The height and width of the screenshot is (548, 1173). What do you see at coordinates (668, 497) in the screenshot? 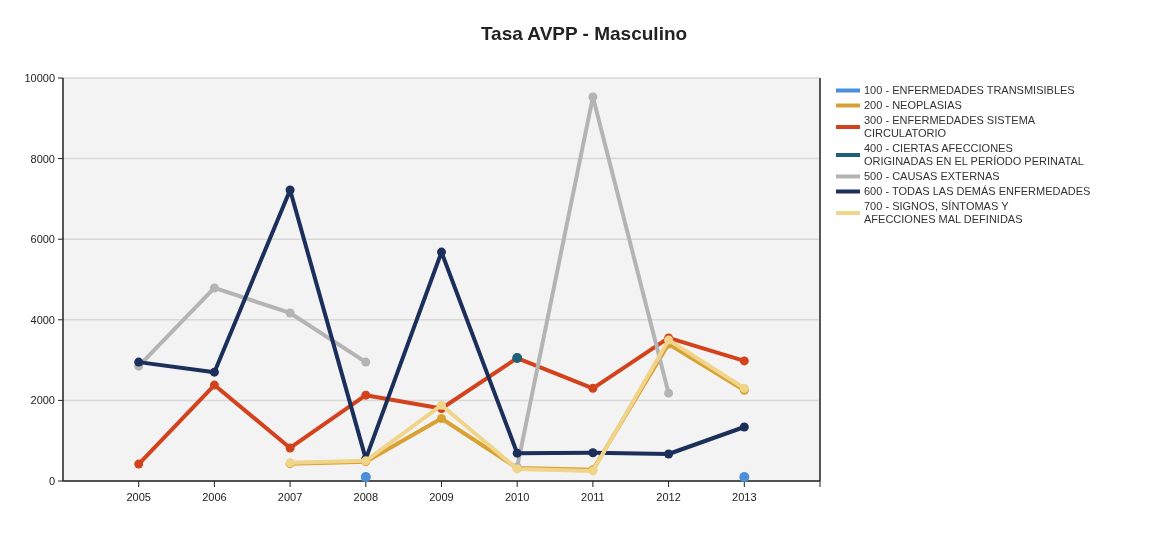
I see `x-tick-label: 2012` at bounding box center [668, 497].